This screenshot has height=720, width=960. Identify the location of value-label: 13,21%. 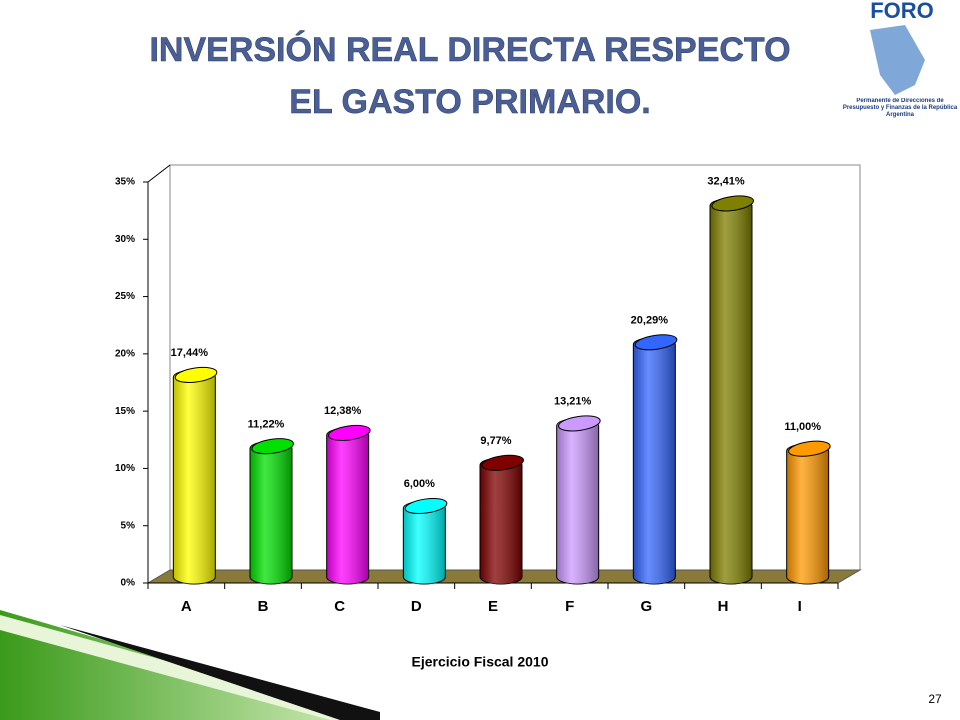
(573, 402).